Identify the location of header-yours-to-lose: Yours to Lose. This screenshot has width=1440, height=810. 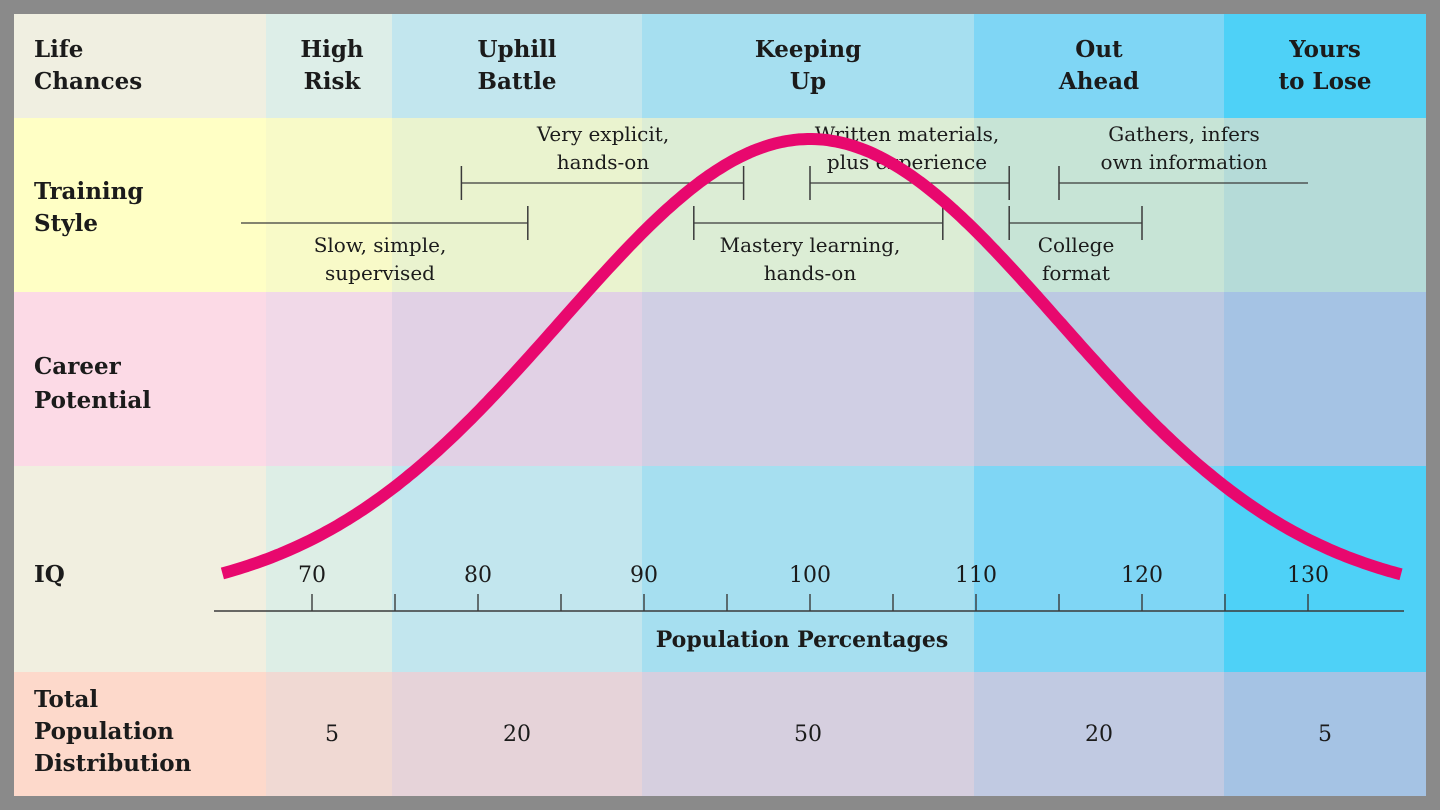
(1325, 66).